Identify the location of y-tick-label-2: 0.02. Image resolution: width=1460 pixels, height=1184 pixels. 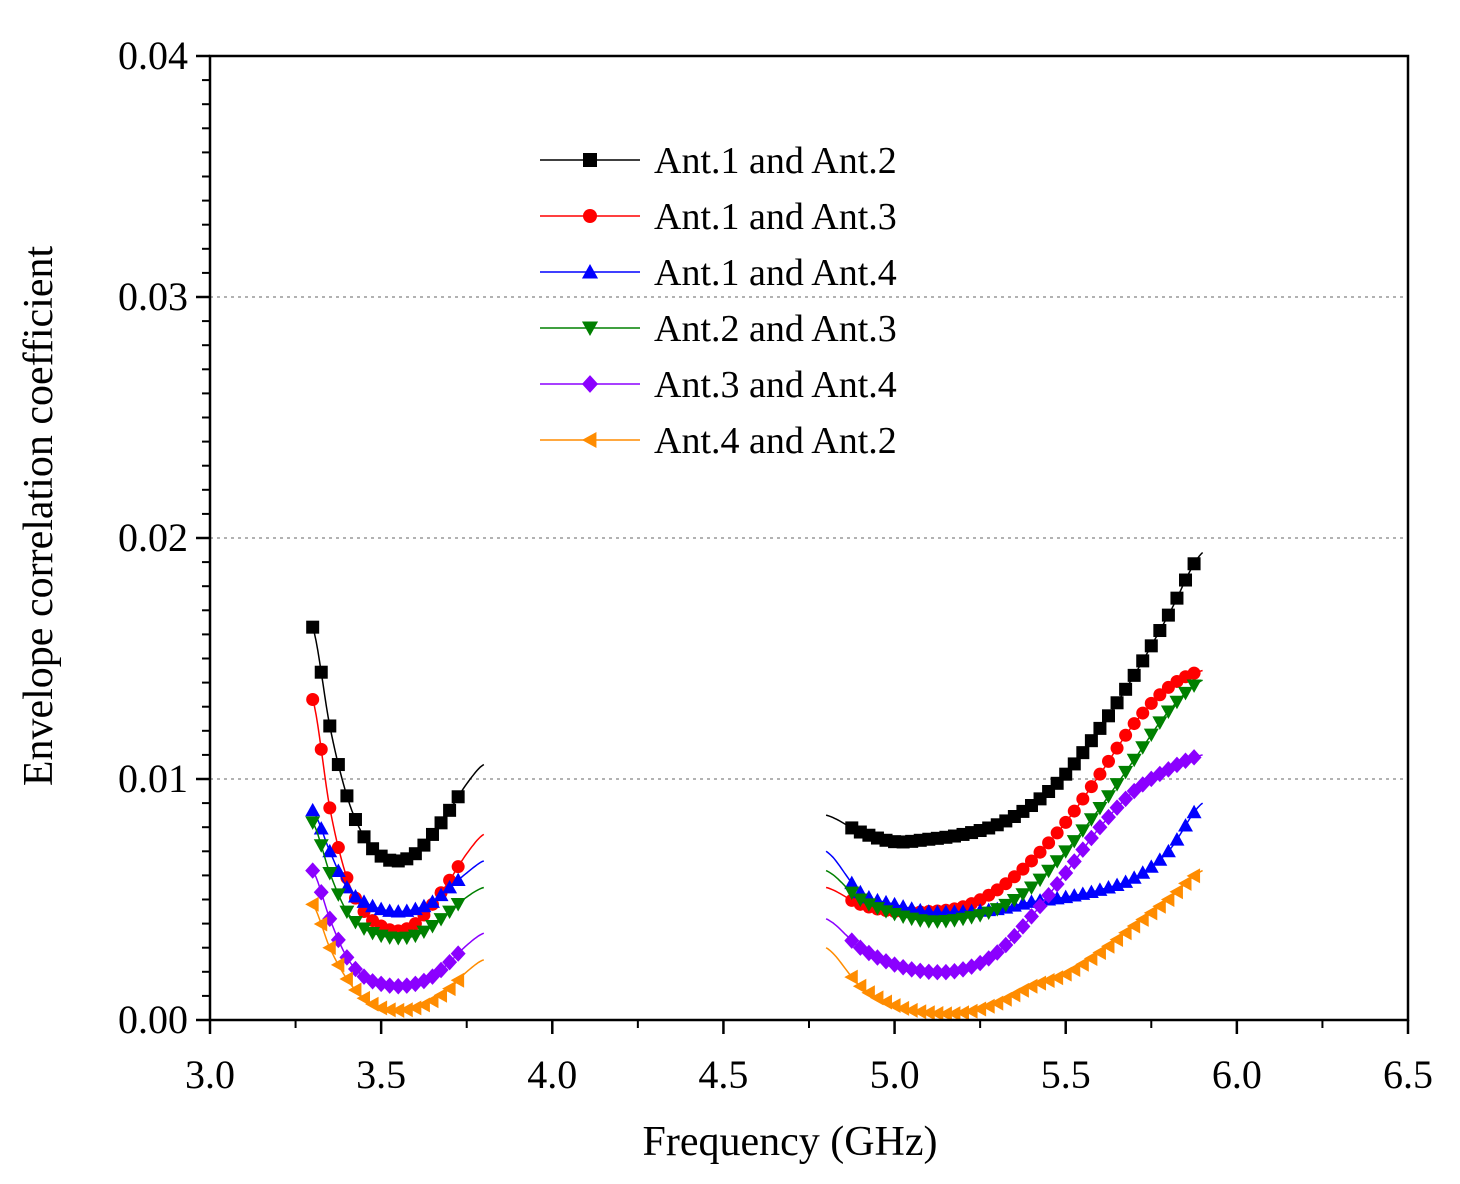
(153, 537).